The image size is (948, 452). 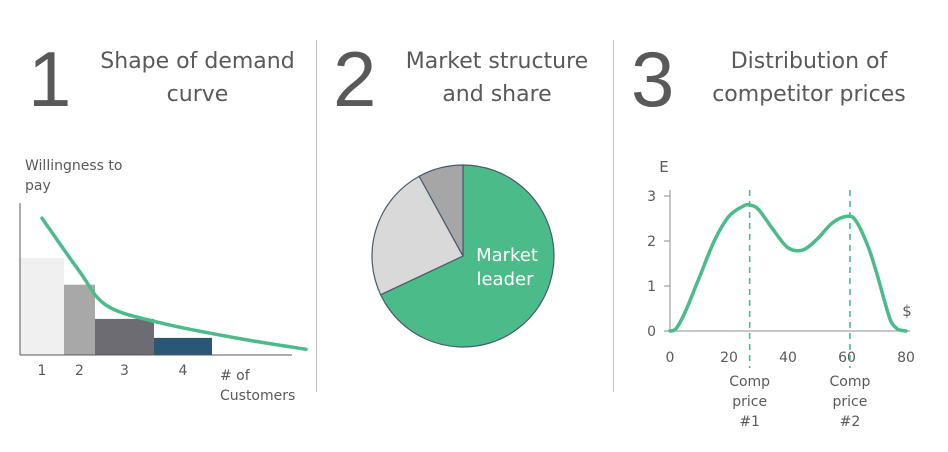 What do you see at coordinates (809, 61) in the screenshot?
I see `panel-title-line: Distribution of` at bounding box center [809, 61].